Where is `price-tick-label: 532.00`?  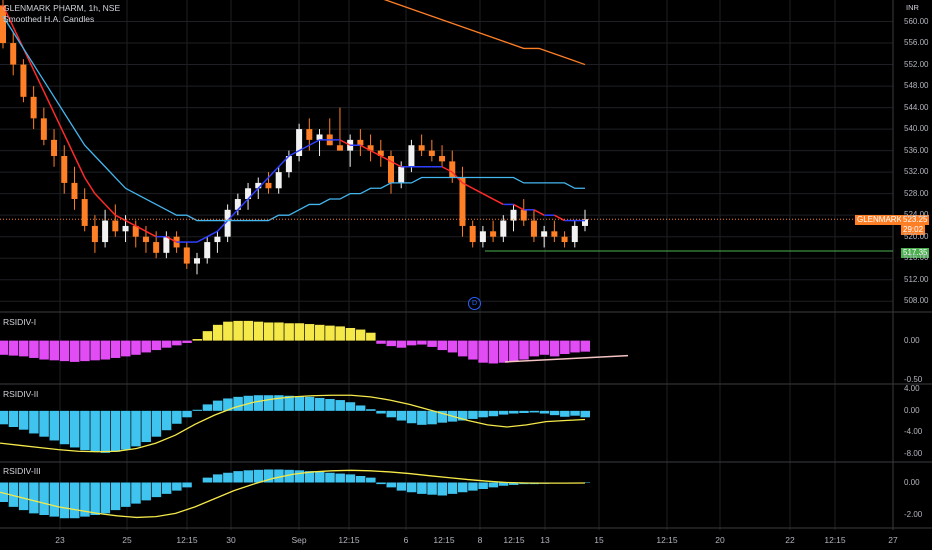 price-tick-label: 532.00 is located at coordinates (916, 172).